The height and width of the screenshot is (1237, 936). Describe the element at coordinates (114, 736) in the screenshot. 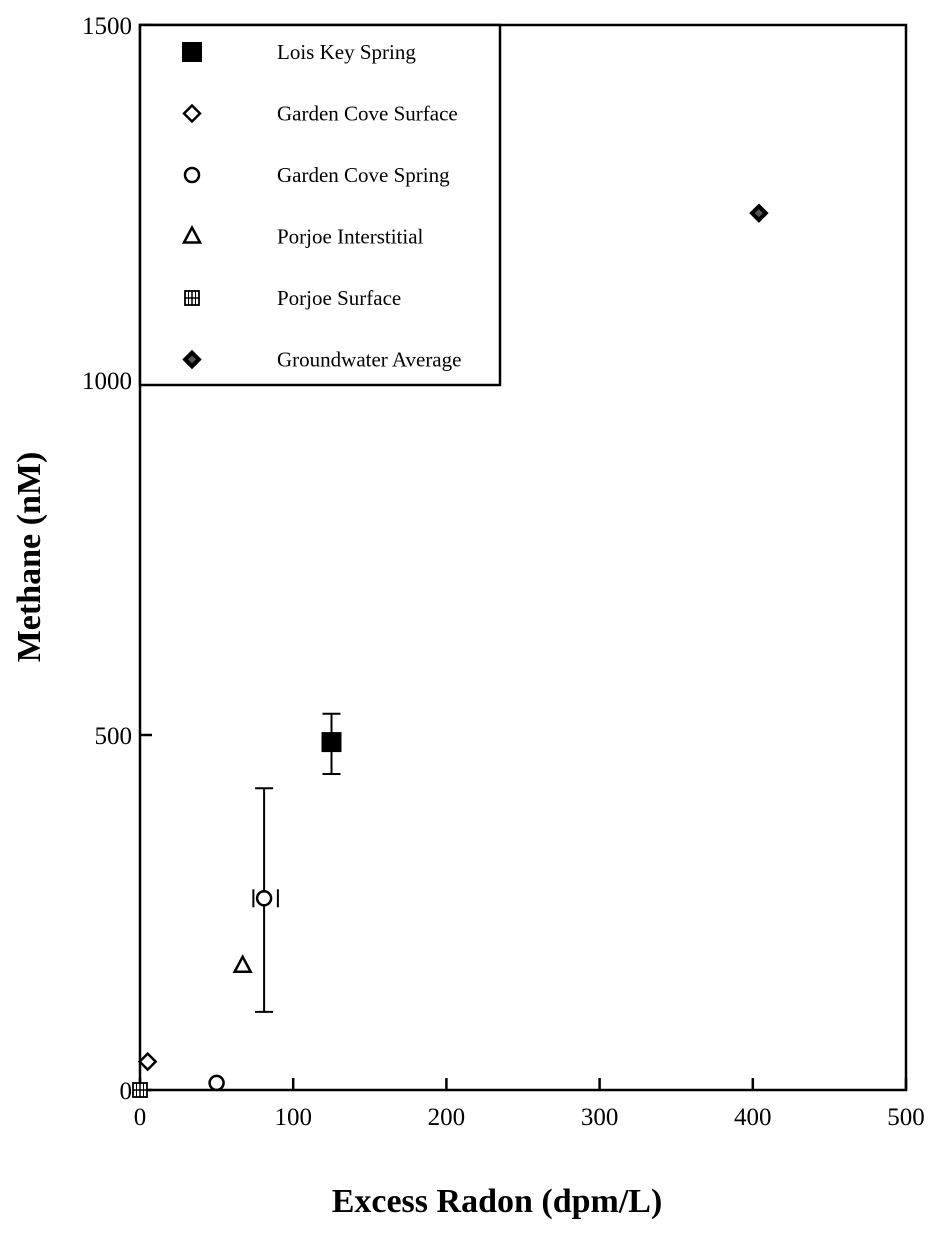

I see `y-tick-label: 500` at that location.